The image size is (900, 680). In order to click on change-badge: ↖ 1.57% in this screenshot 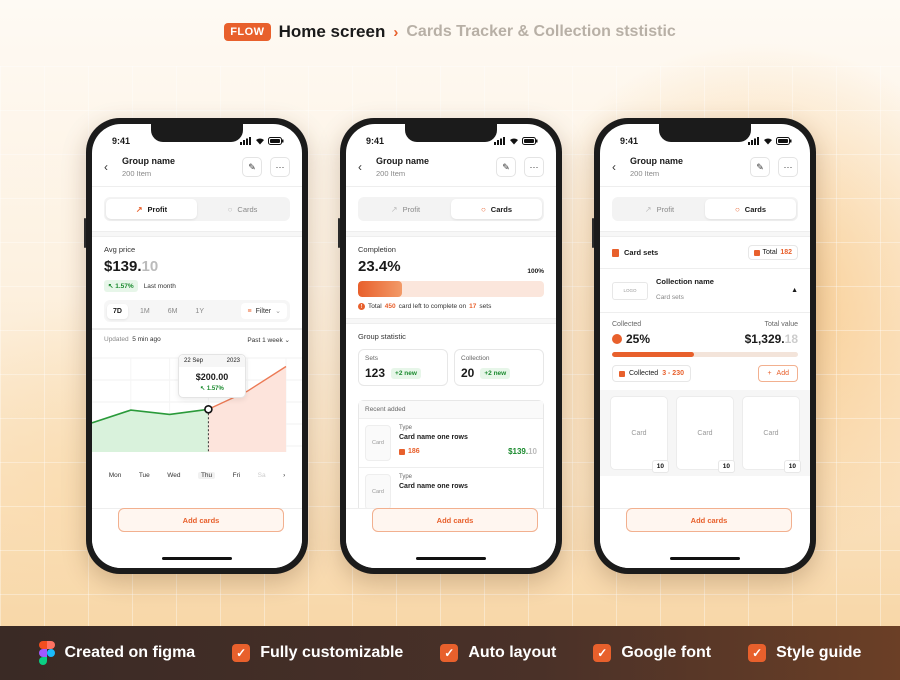, I will do `click(121, 286)`.